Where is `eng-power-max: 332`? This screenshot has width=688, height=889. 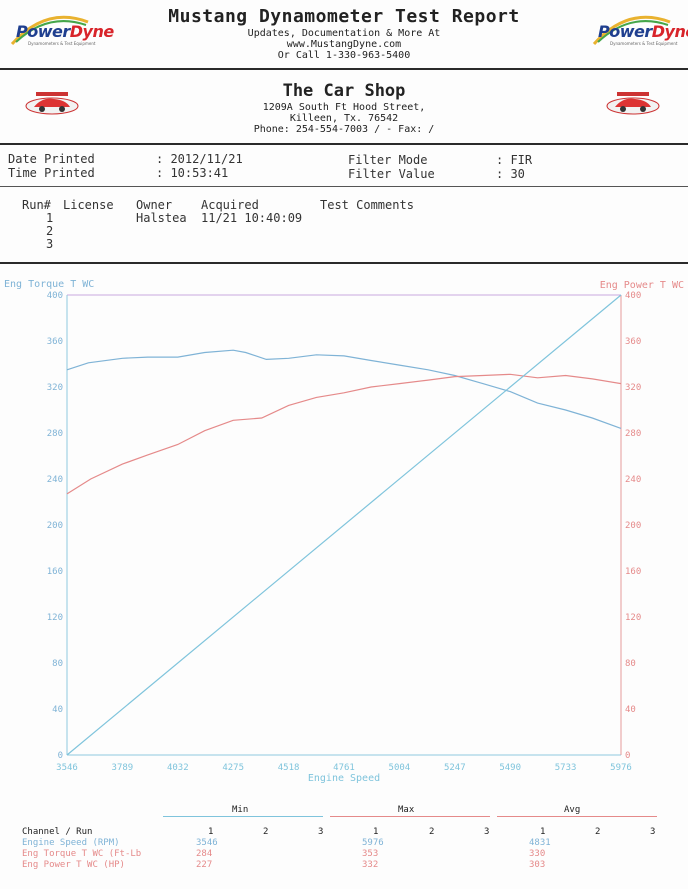
eng-power-max: 332 is located at coordinates (370, 865).